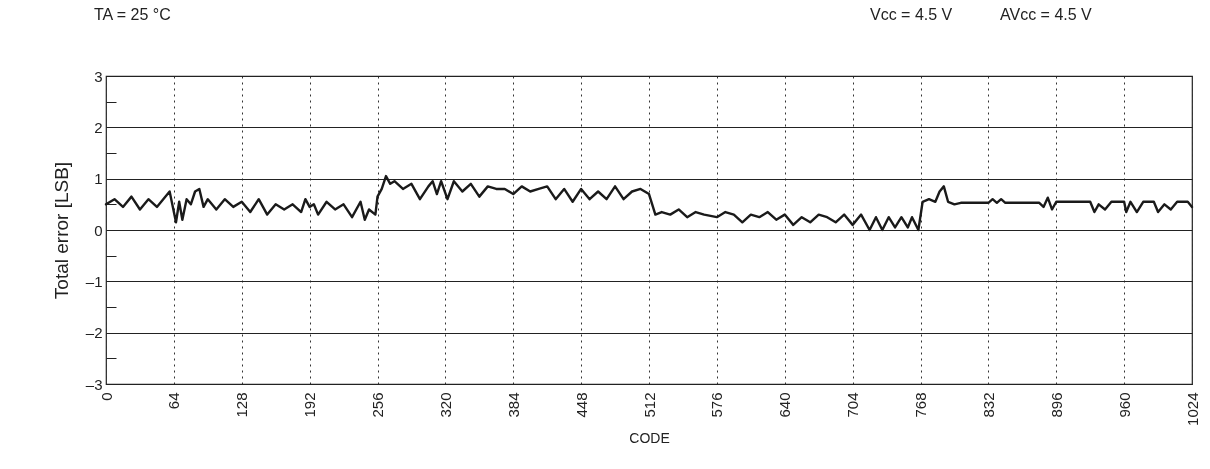 This screenshot has height=469, width=1210. Describe the element at coordinates (649, 437) in the screenshot. I see `x-axis-title: CODE` at that location.